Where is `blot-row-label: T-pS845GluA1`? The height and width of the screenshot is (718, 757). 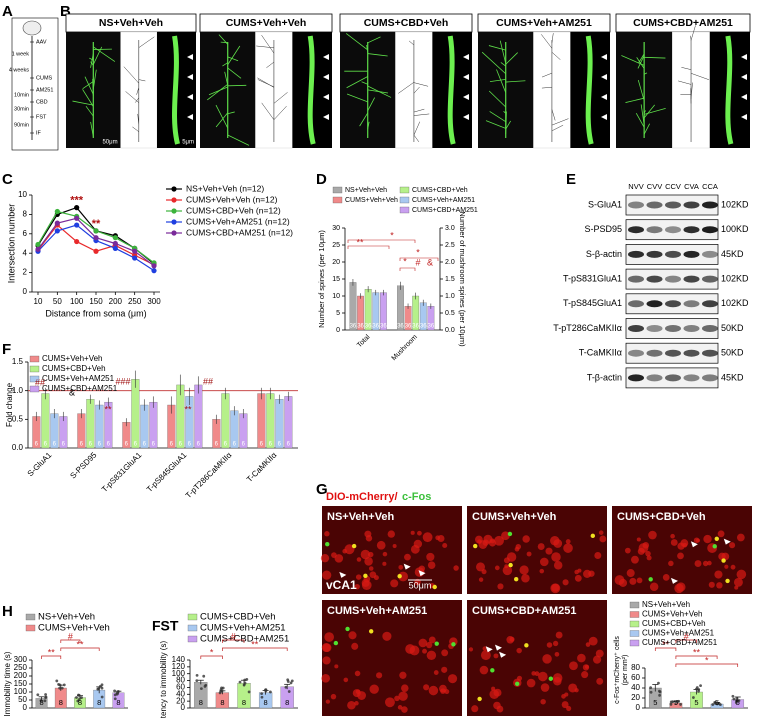
blot-row-label: T-pS845GluA1 is located at coordinates (592, 303).